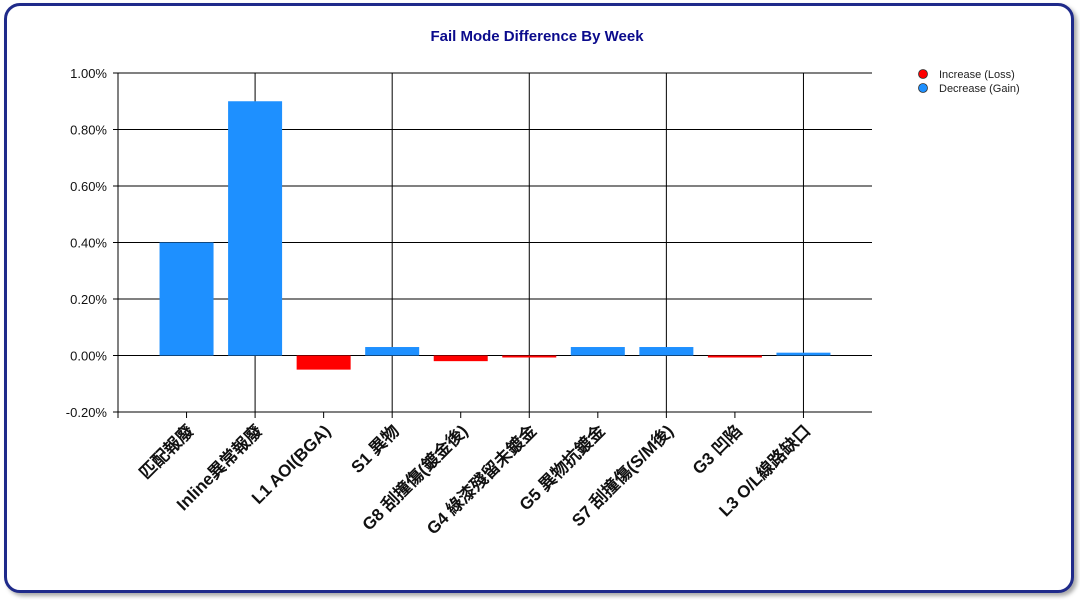 This screenshot has height=600, width=1080. What do you see at coordinates (88, 356) in the screenshot?
I see `y-tick-label: 0.00%` at bounding box center [88, 356].